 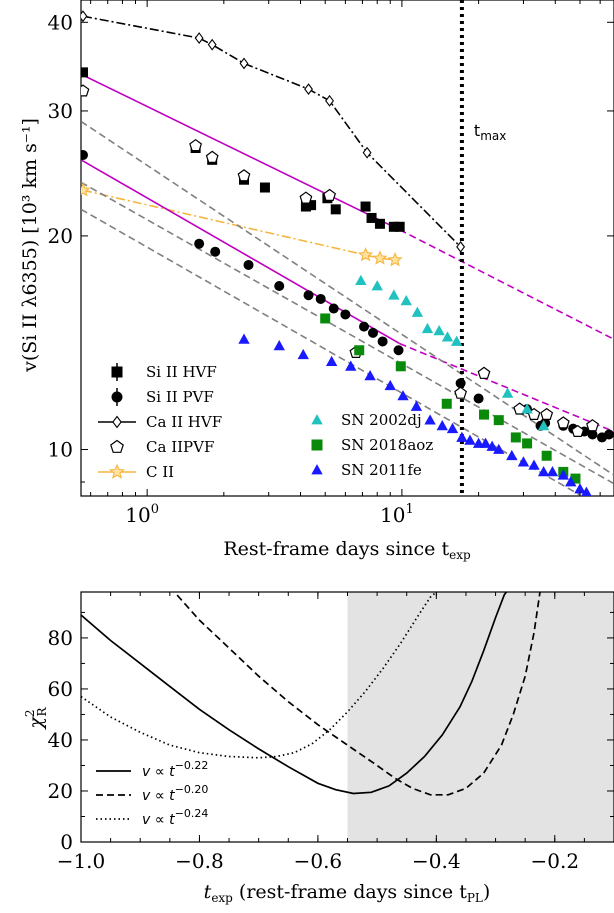 I want to click on chi2-curve-dashed, so click(x=357, y=694).